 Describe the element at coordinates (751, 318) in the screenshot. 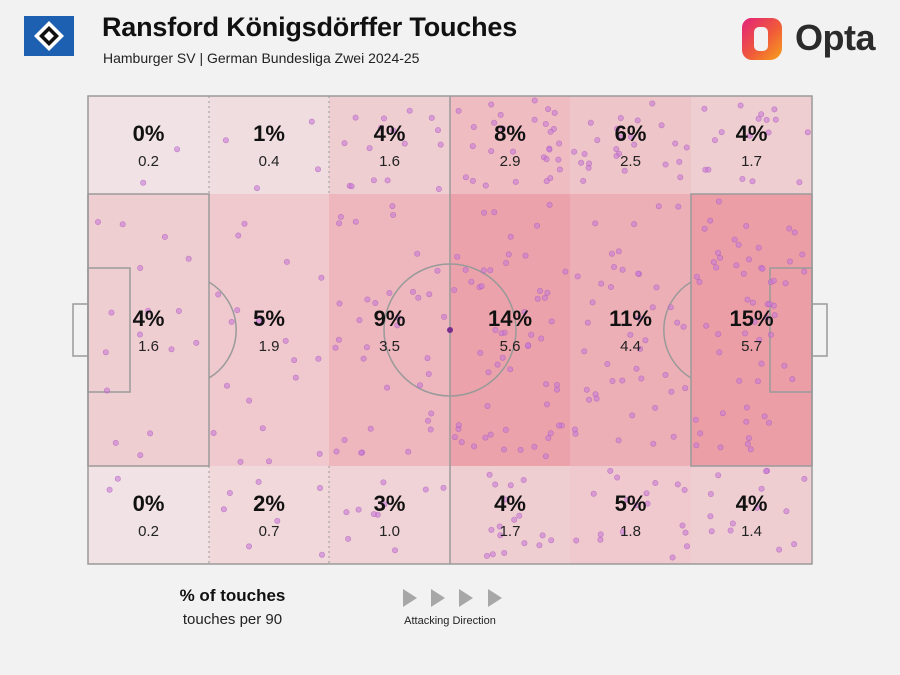

I see `zone-percent-label: 15%` at that location.